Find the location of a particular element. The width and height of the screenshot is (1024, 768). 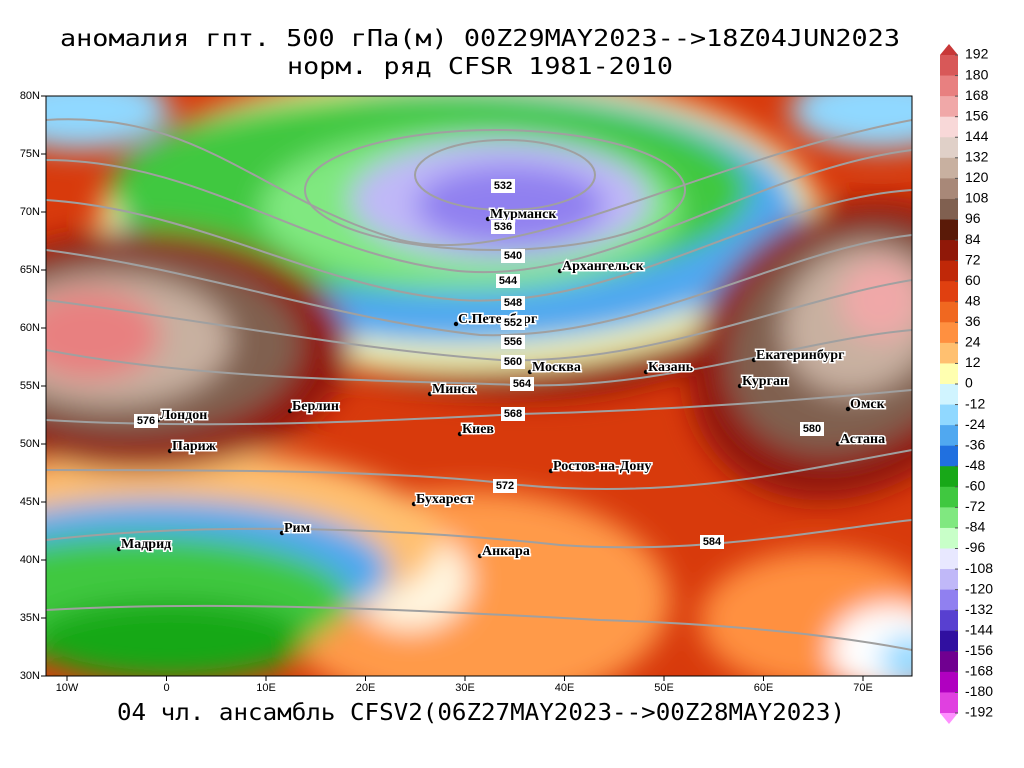

colorbar-label: 180 is located at coordinates (977, 74).